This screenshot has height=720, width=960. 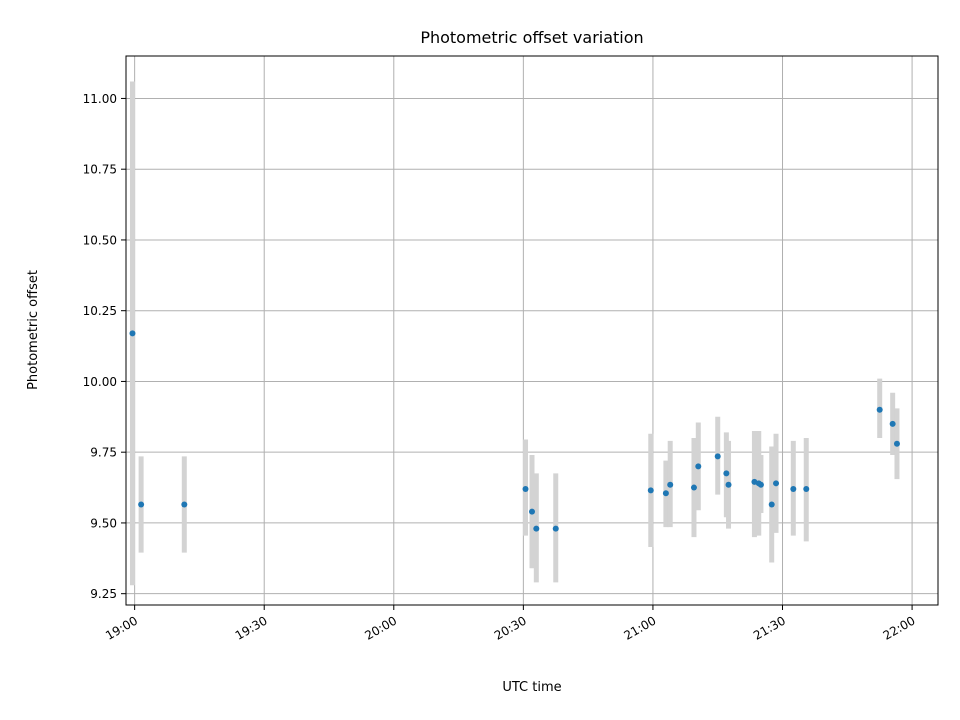 I want to click on x-axis-label: UTC time, so click(x=531, y=687).